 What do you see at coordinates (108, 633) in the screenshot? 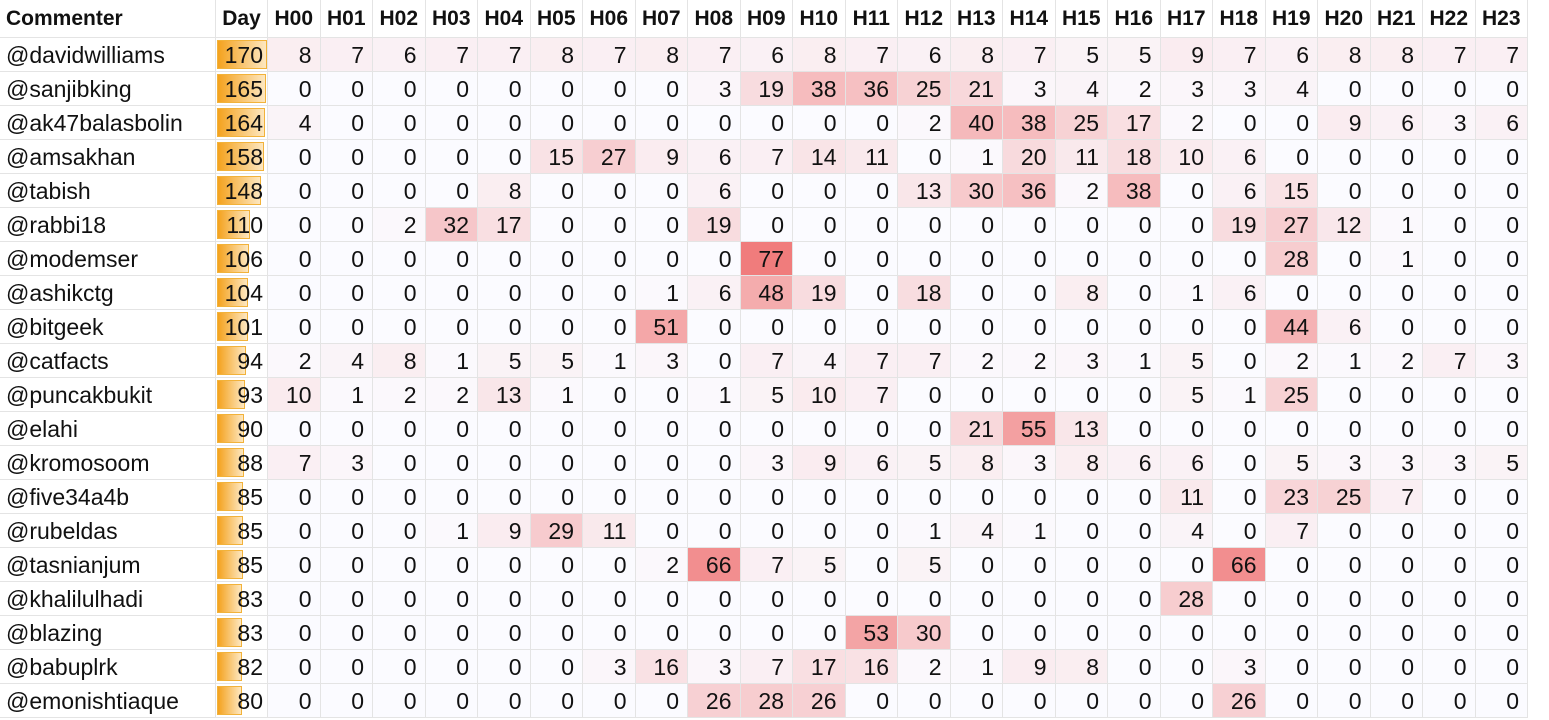
I see `commenter-name-cell: @blazing` at bounding box center [108, 633].